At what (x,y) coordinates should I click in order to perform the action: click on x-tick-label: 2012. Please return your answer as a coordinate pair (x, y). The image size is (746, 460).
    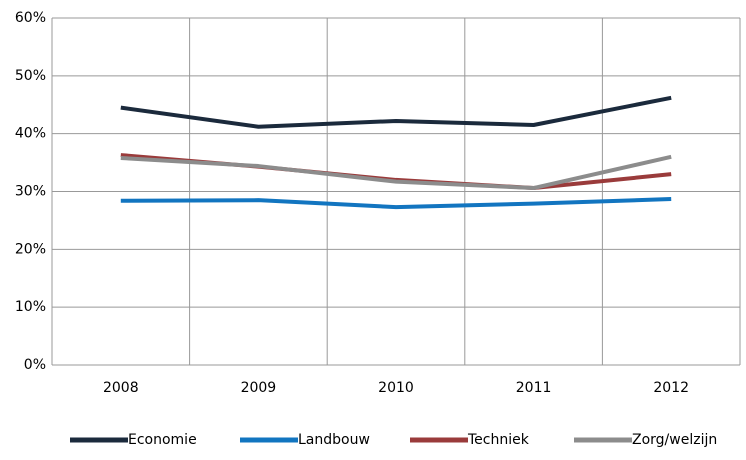
    Looking at the image, I should click on (671, 388).